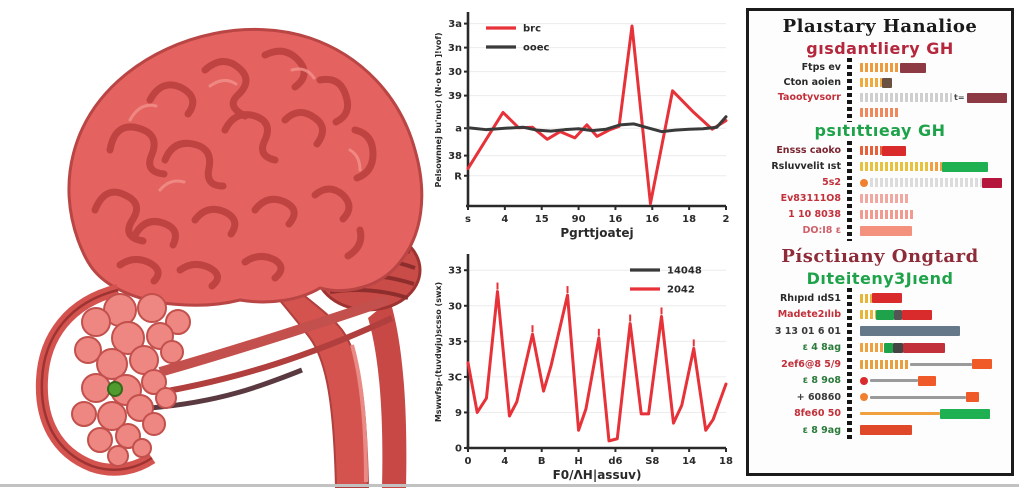 The height and width of the screenshot is (488, 1019). I want to click on hormone-bar-row: ε 4 8ag, so click(880, 348).